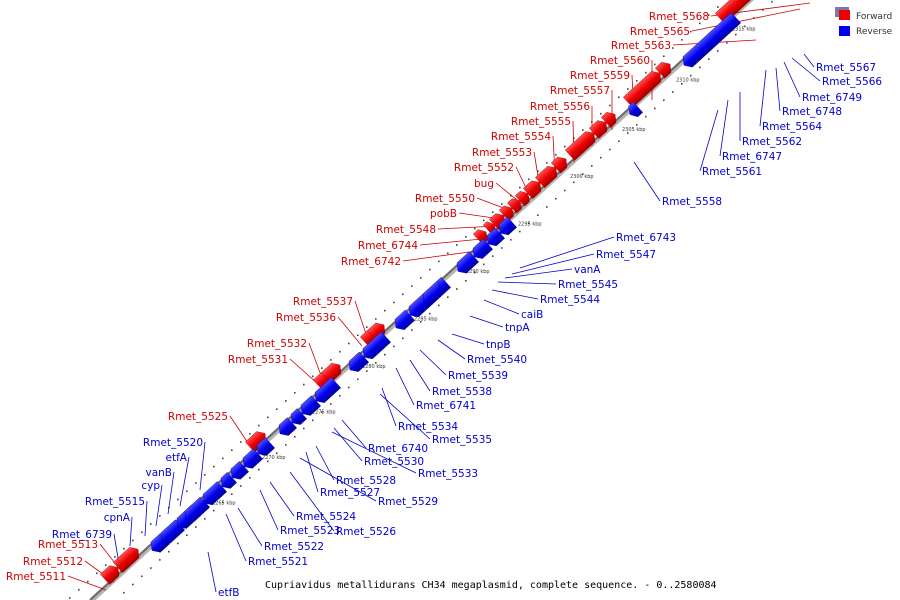 The width and height of the screenshot is (900, 600). I want to click on gene-label: Rmet_6740, so click(398, 449).